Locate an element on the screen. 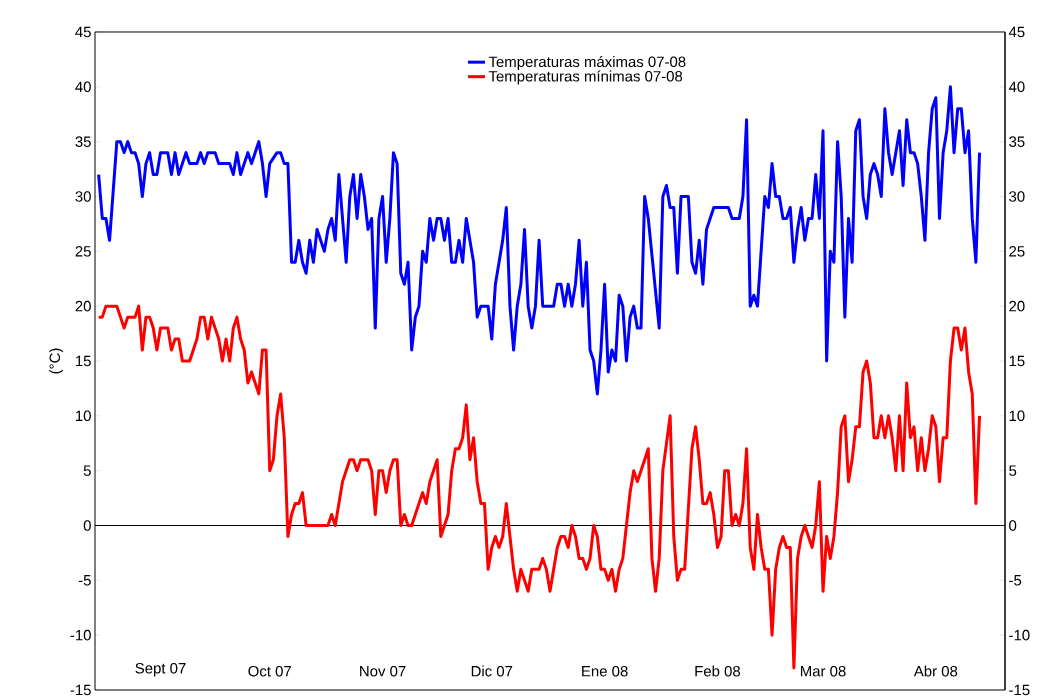  y-tick-label: 35 is located at coordinates (83, 141).